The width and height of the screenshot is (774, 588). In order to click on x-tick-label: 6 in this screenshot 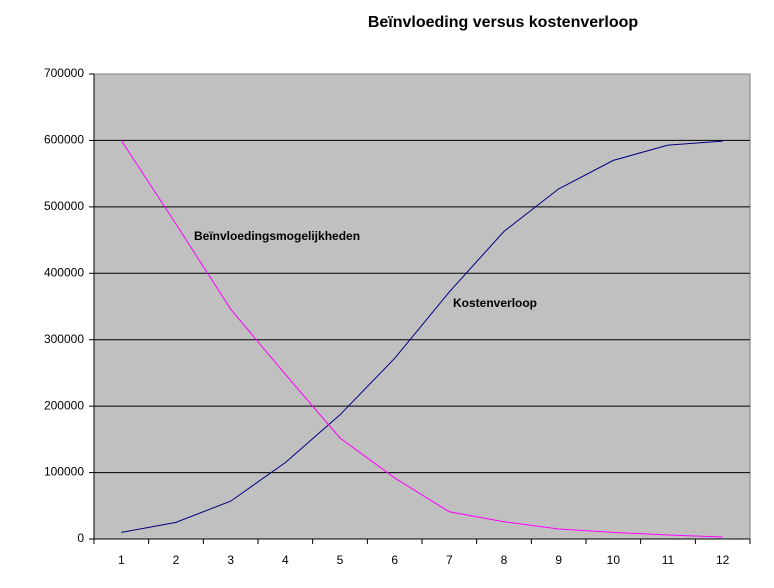, I will do `click(394, 560)`.